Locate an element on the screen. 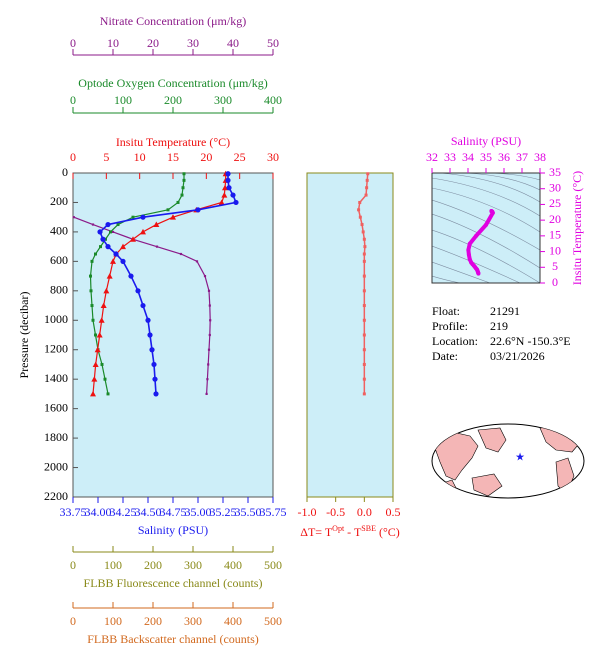 This screenshot has height=663, width=609. axis-title-part: - T is located at coordinates (353, 532).